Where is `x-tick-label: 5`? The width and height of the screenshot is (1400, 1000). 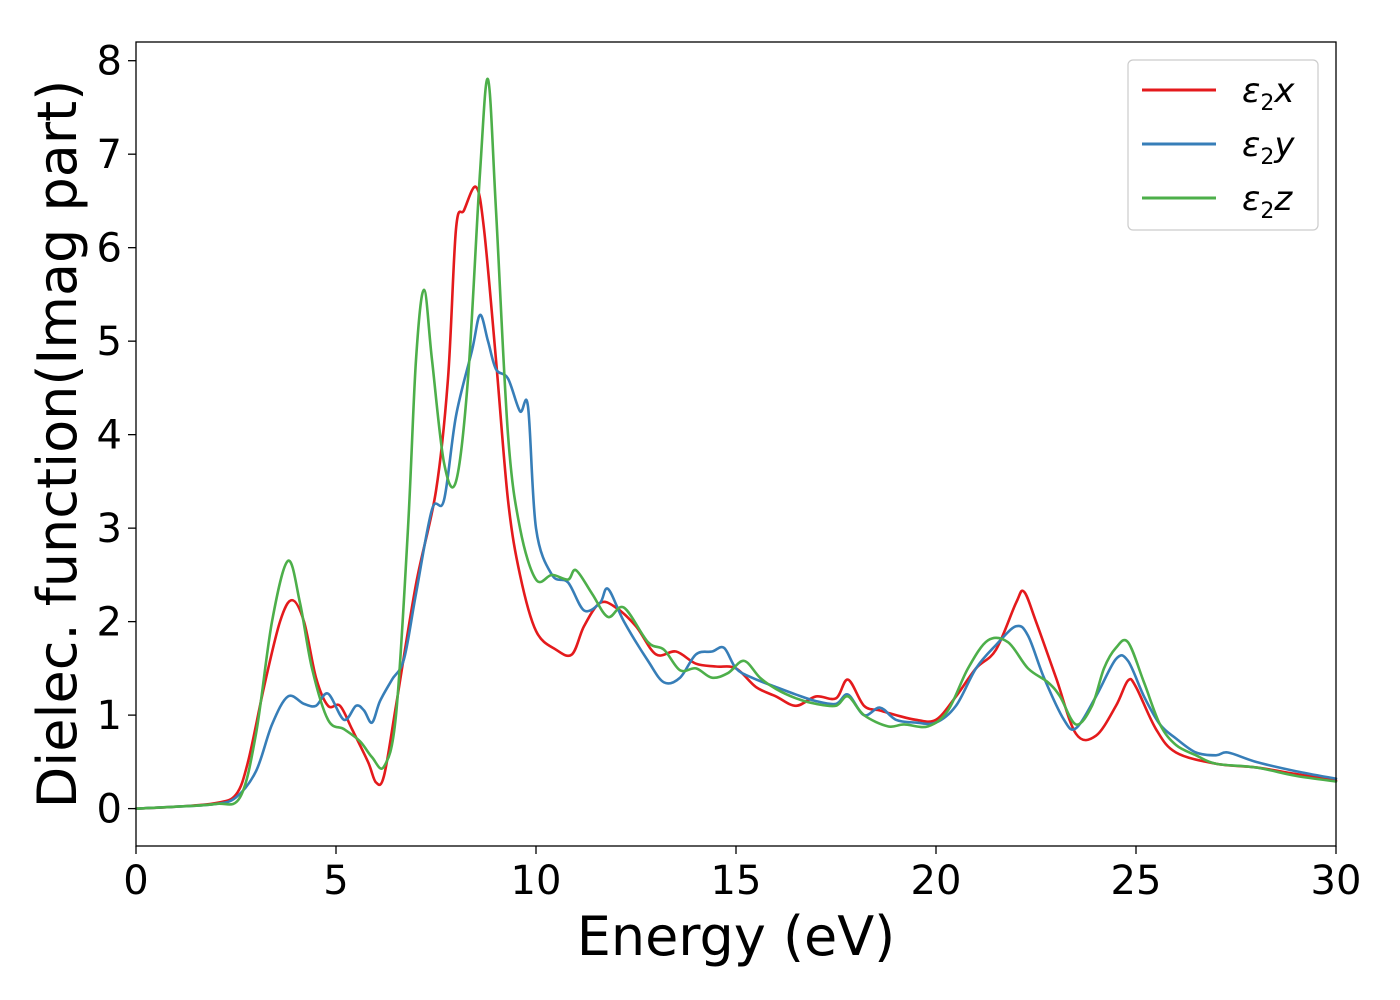
x-tick-label: 5 is located at coordinates (335, 881).